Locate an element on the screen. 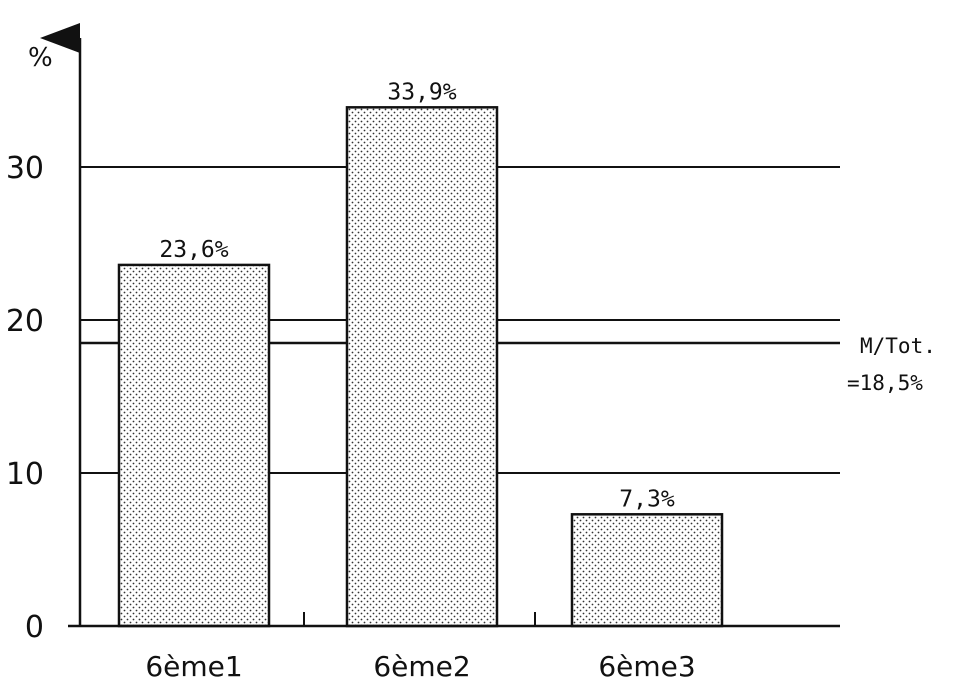 Image resolution: width=953 pixels, height=686 pixels. reference-line-label-1: M/Tot. is located at coordinates (898, 346).